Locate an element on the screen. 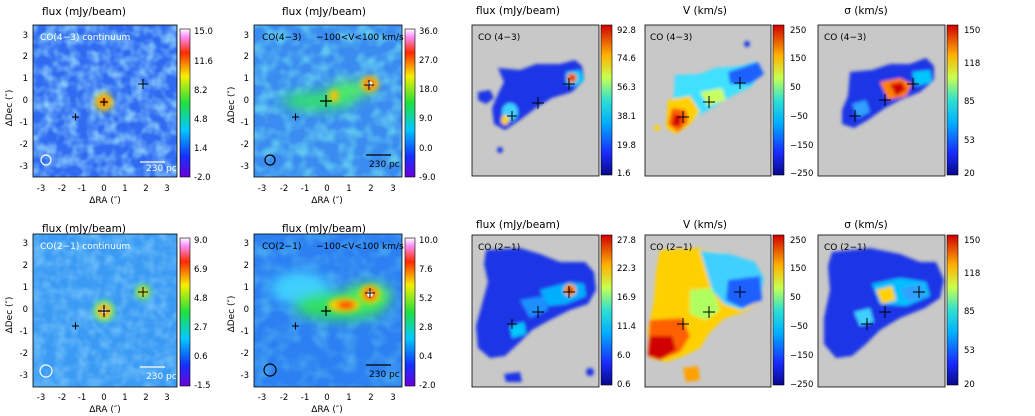 This screenshot has width=1035, height=416. colorbar: 15.0 11.6 8.2 4.8 1.4 -2.0 is located at coordinates (196, 105).